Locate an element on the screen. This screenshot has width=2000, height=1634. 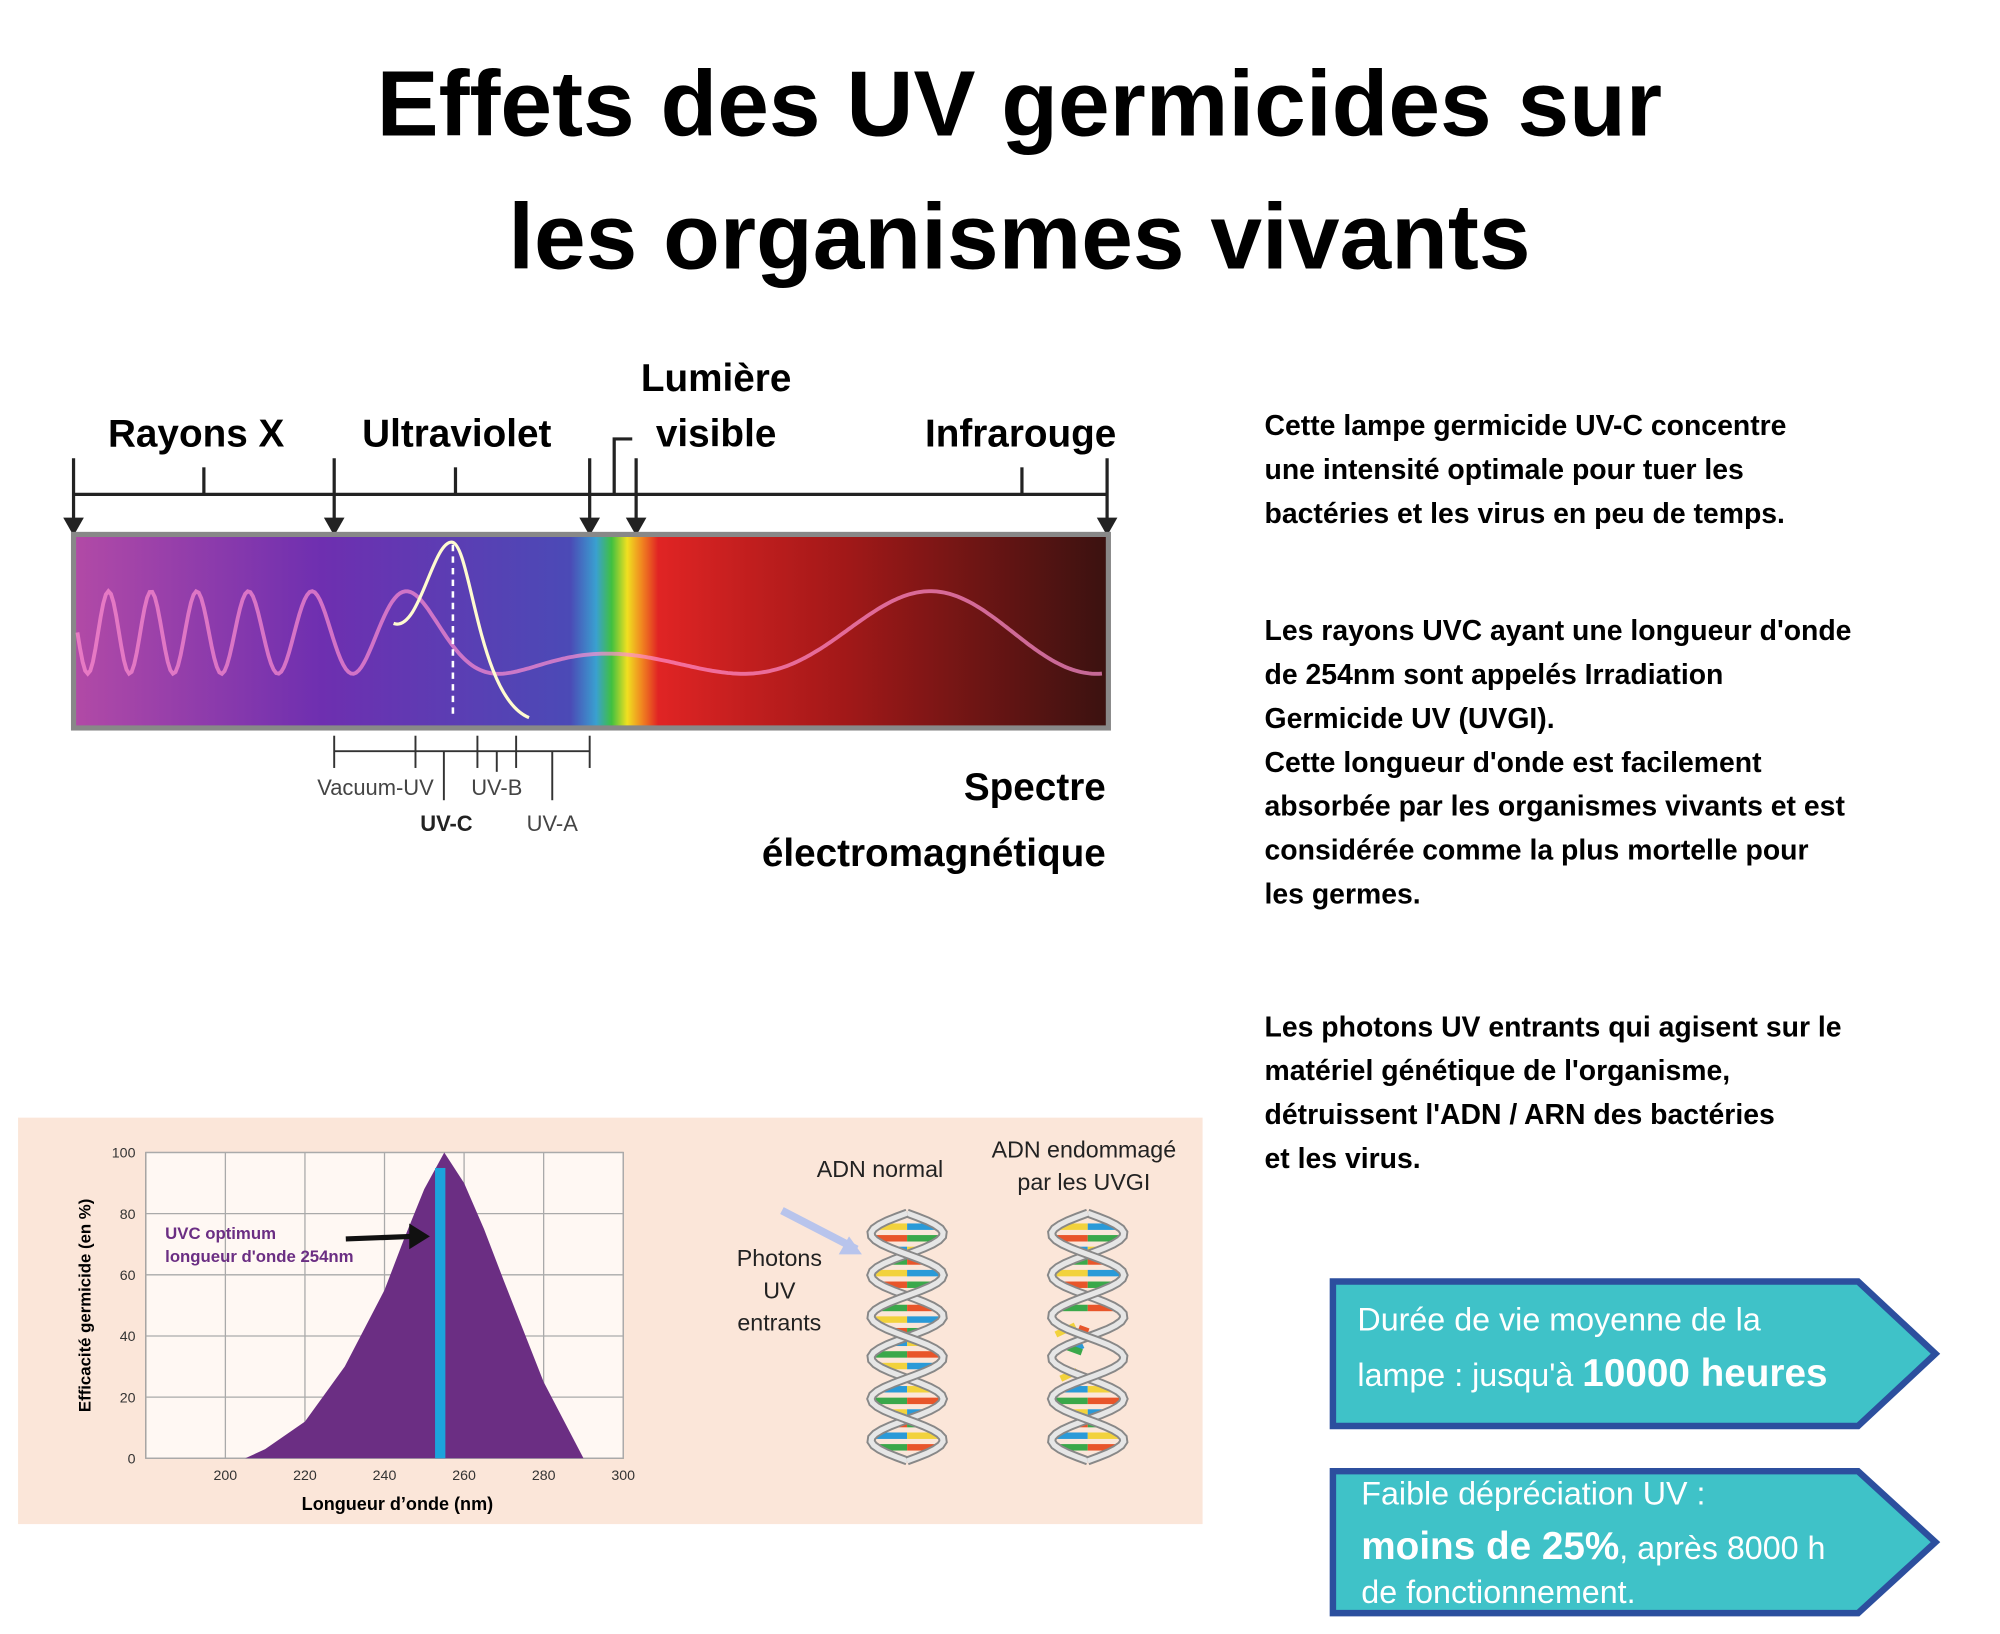
paragraph-line: une intensité optimale pour tuer les is located at coordinates (1504, 470).